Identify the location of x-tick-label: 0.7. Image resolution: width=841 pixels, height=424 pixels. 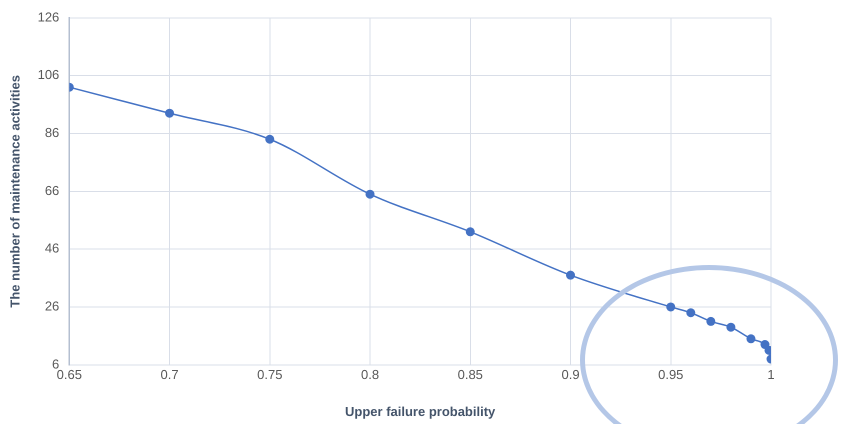
(169, 374).